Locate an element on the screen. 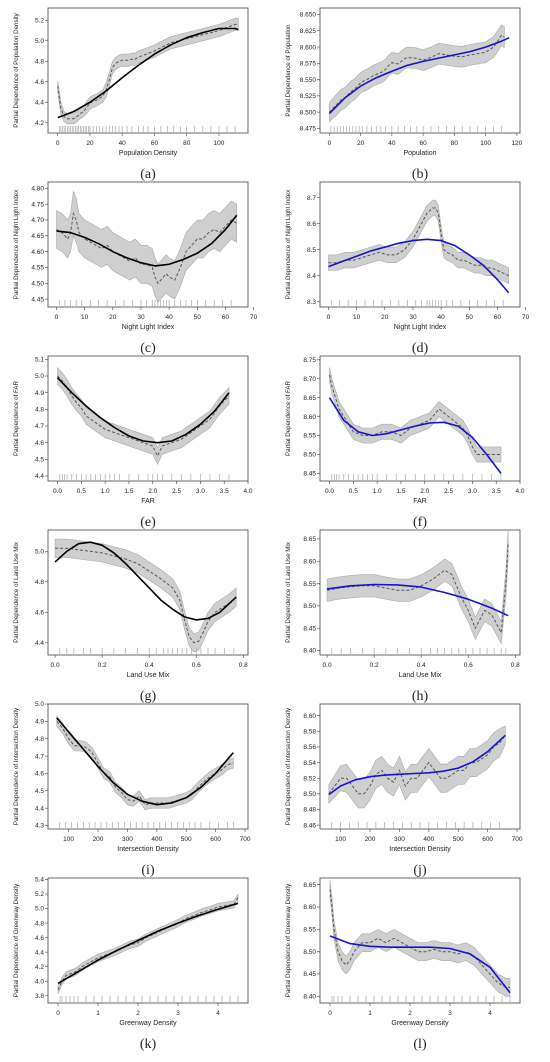  y-tick-label: 8.65 is located at coordinates (309, 885).